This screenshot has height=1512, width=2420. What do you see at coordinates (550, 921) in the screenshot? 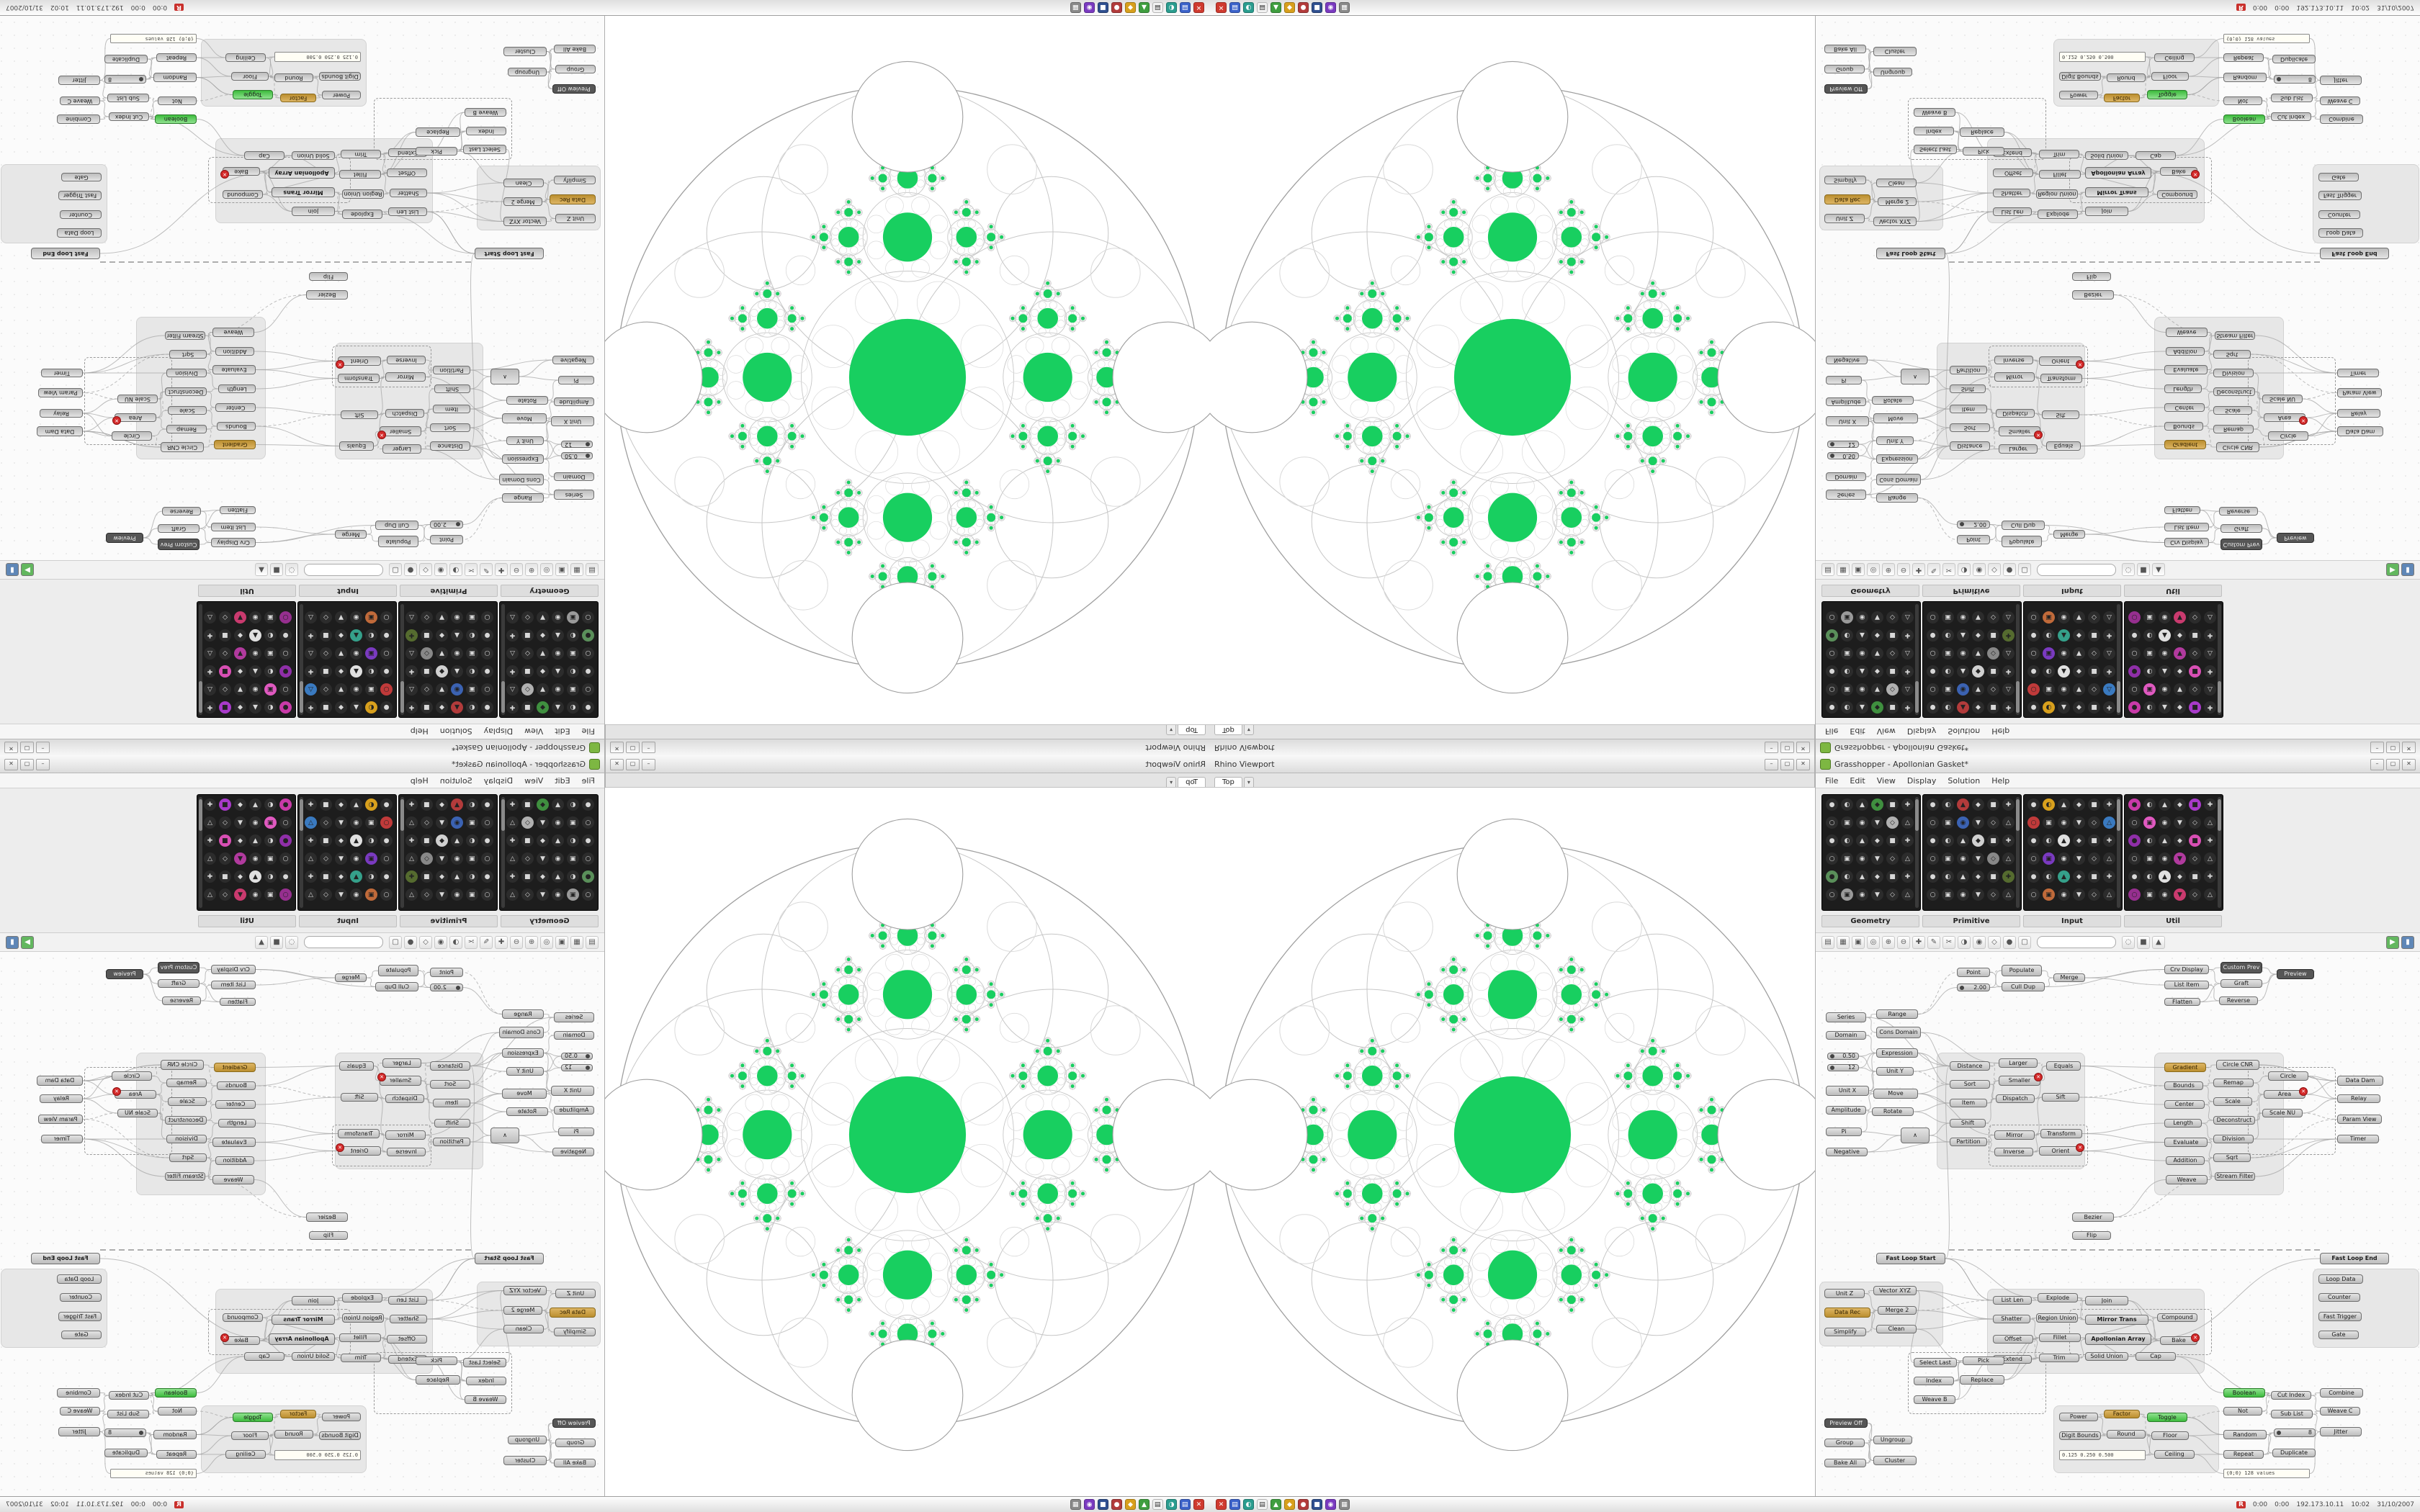
I see `panel-tab-geometry: Geometry` at bounding box center [550, 921].